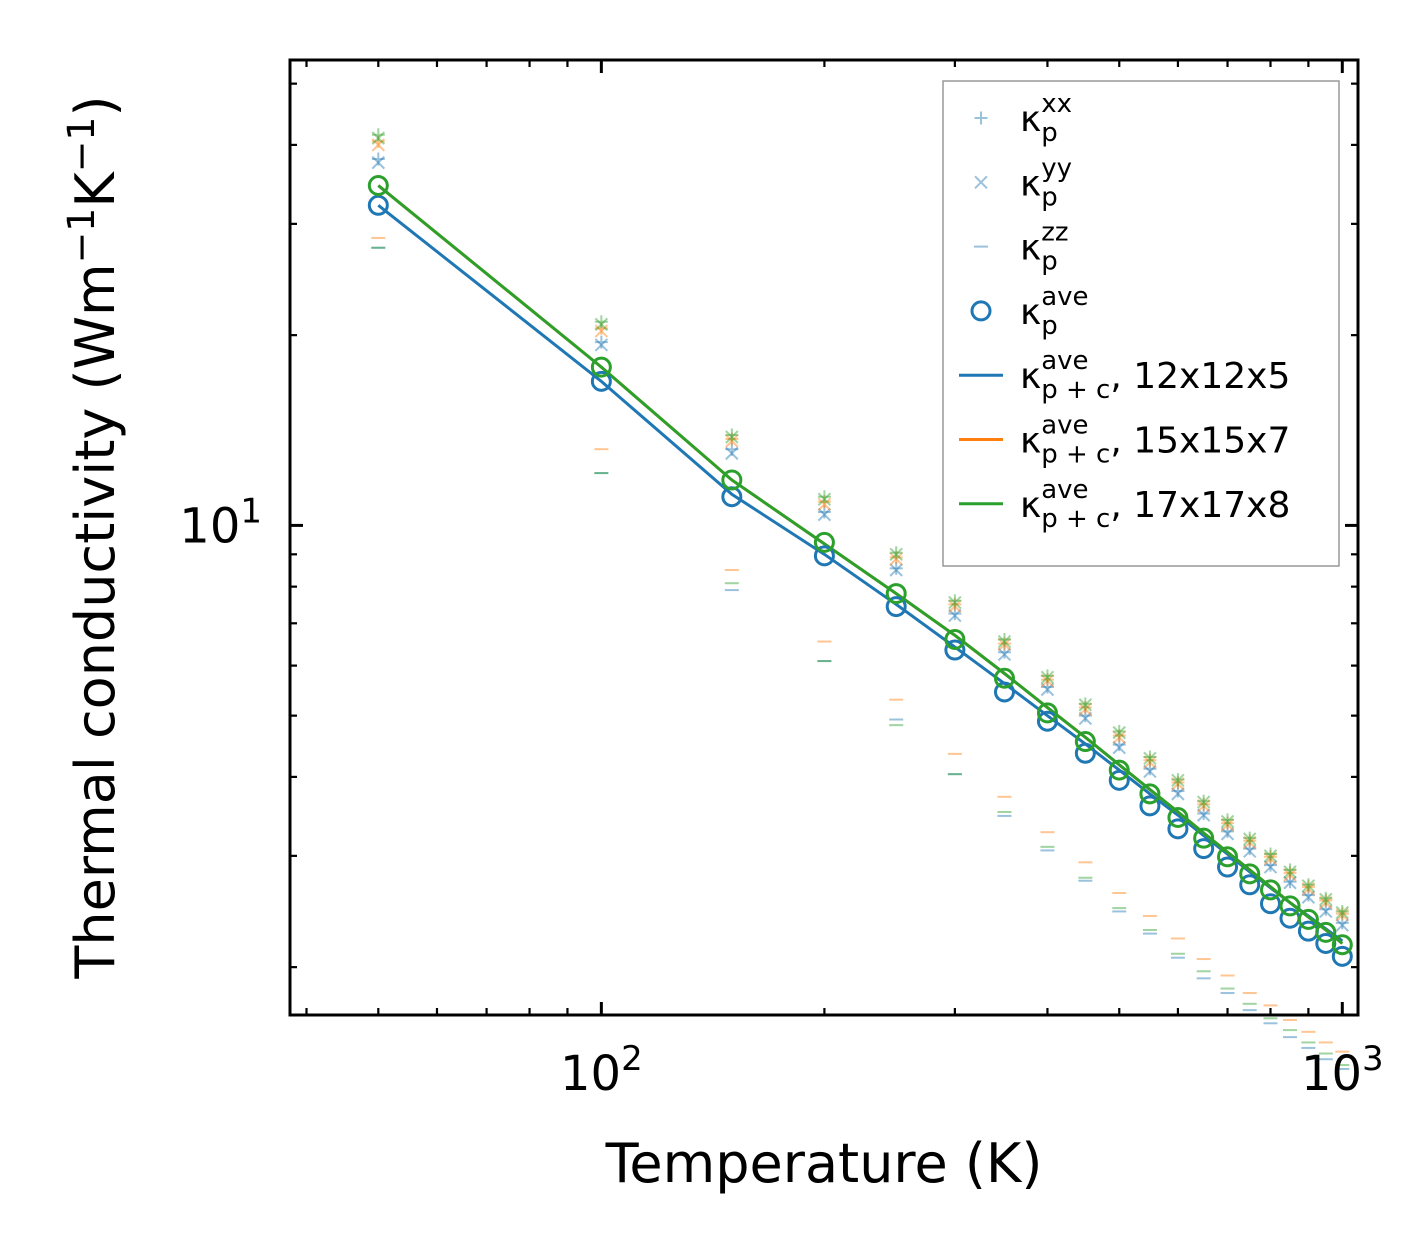  What do you see at coordinates (1155, 504) in the screenshot?
I see `legend-label: κave p + c, 17x17x8` at bounding box center [1155, 504].